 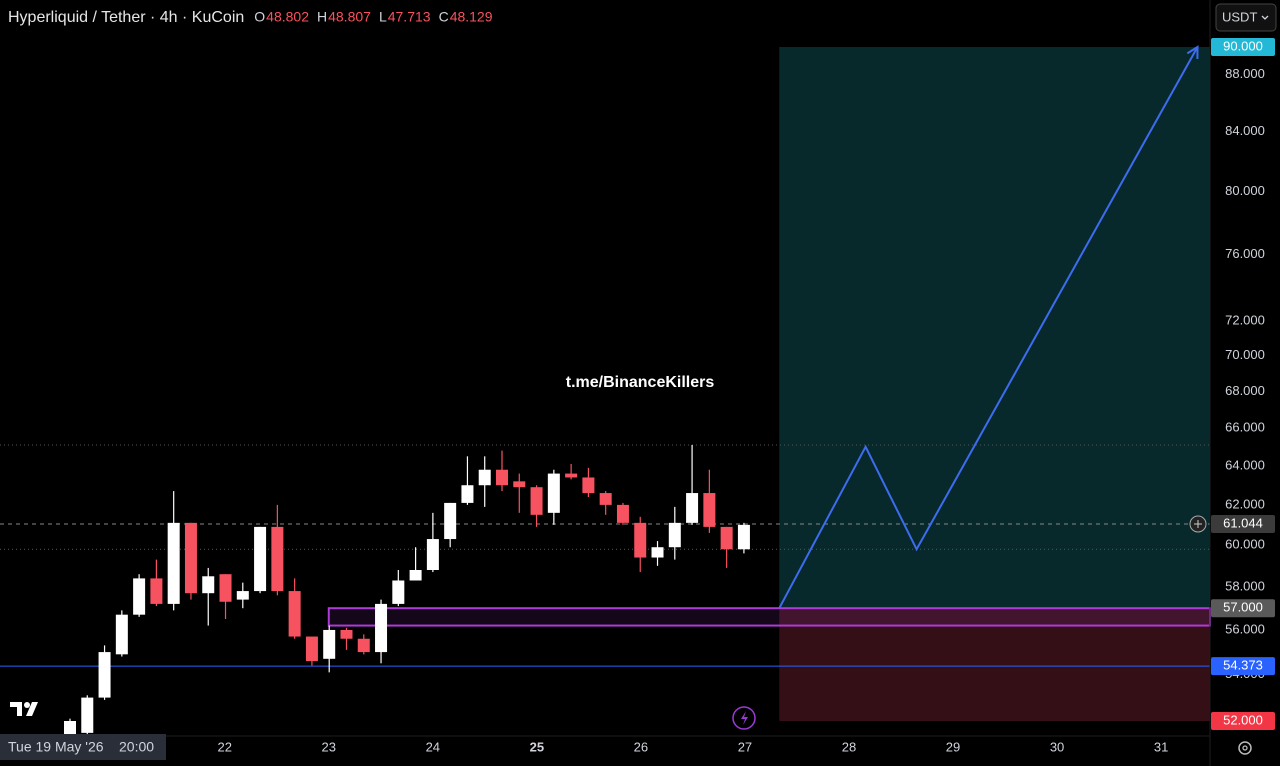 I want to click on crosshair-date-box: Tue 19 May '26 20:00, so click(x=83, y=747).